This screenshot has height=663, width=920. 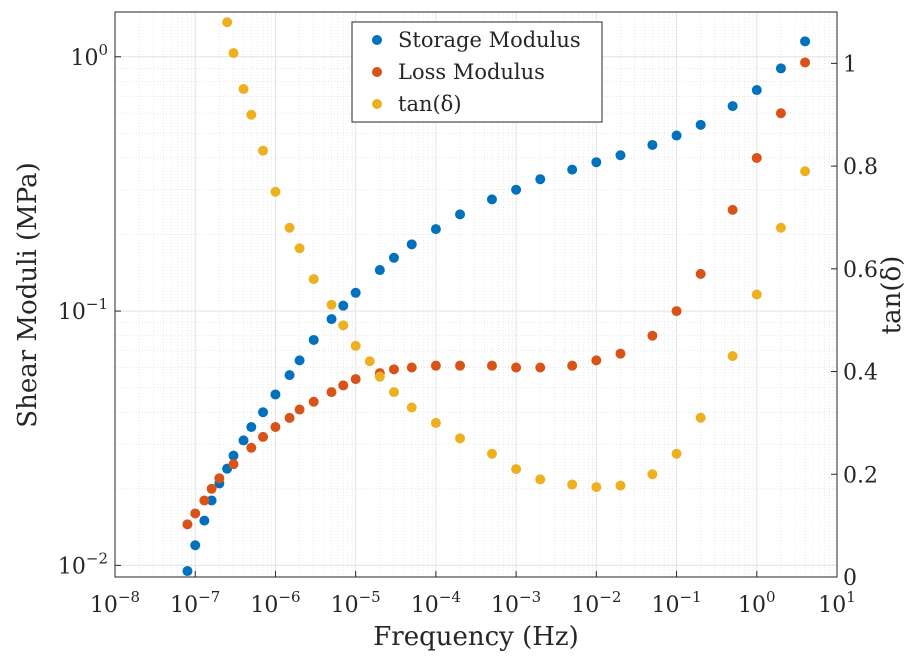 What do you see at coordinates (860, 167) in the screenshot?
I see `y2-tick-label: 0.8` at bounding box center [860, 167].